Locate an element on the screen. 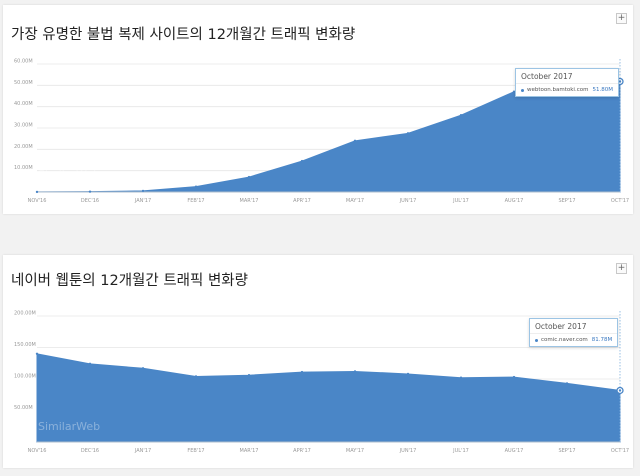 The image size is (640, 476). y-tick-label: 30.00M is located at coordinates (23, 126).